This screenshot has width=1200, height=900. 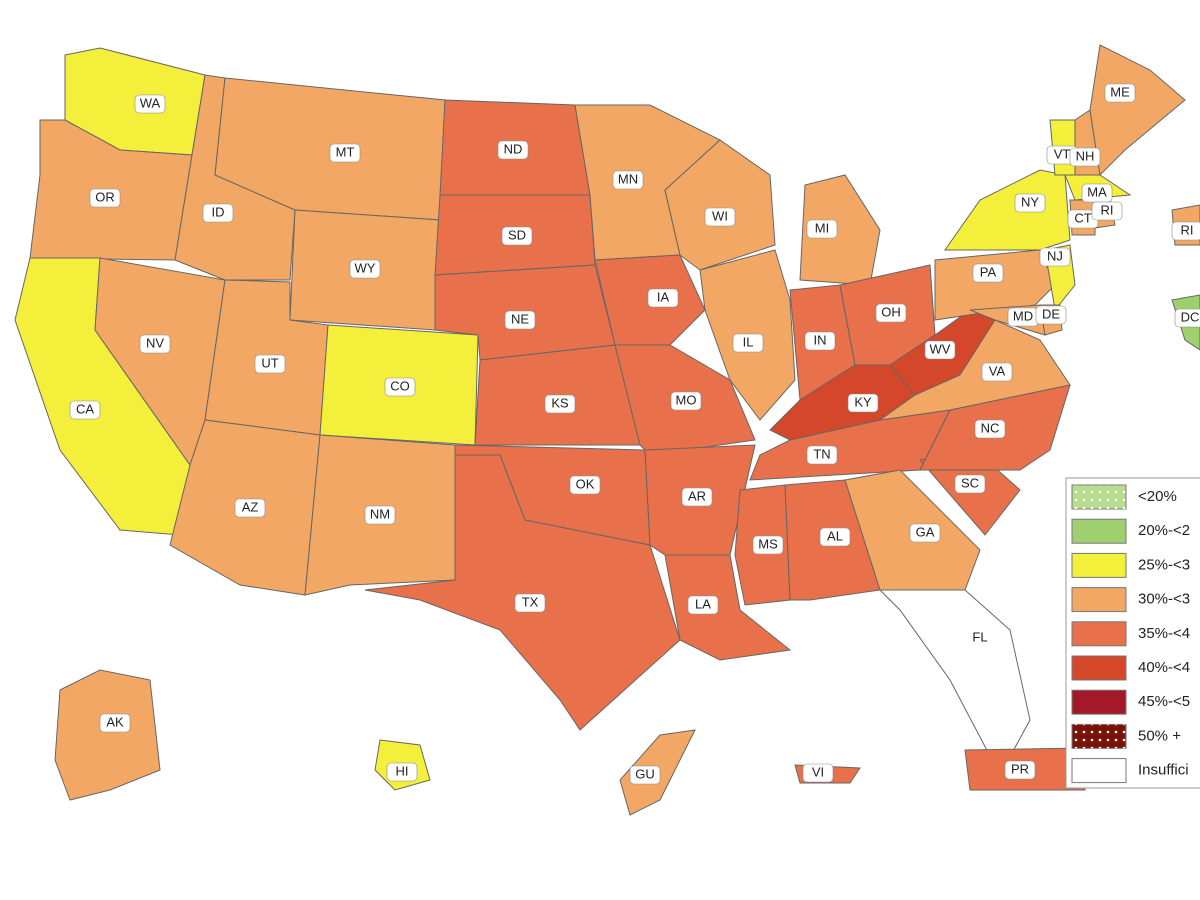 What do you see at coordinates (520, 318) in the screenshot?
I see `state-label: NE` at bounding box center [520, 318].